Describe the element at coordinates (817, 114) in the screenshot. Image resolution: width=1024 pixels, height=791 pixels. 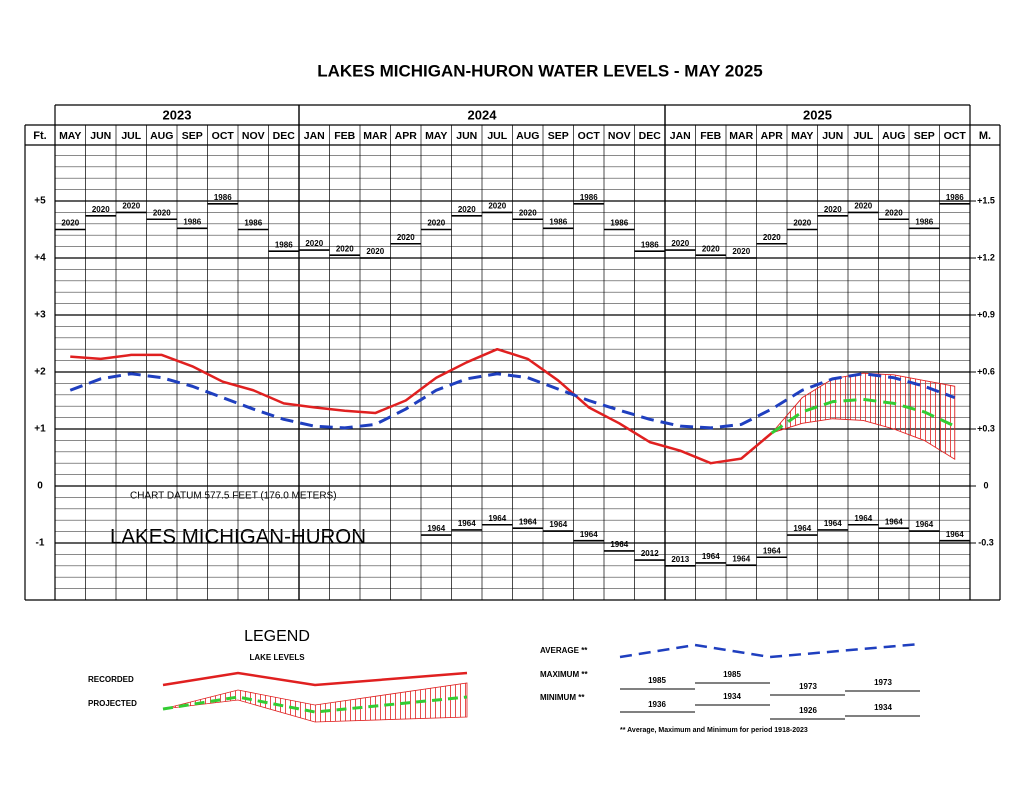
I see `year-label: 2025` at that location.